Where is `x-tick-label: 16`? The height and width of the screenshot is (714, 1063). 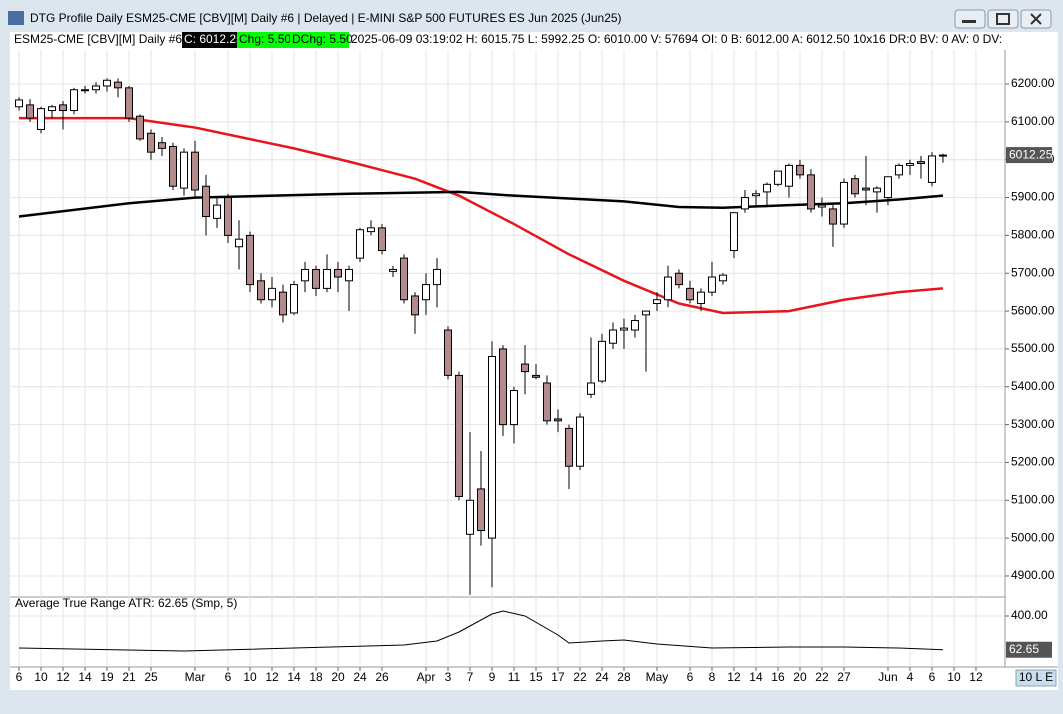
x-tick-label: 16 is located at coordinates (778, 677).